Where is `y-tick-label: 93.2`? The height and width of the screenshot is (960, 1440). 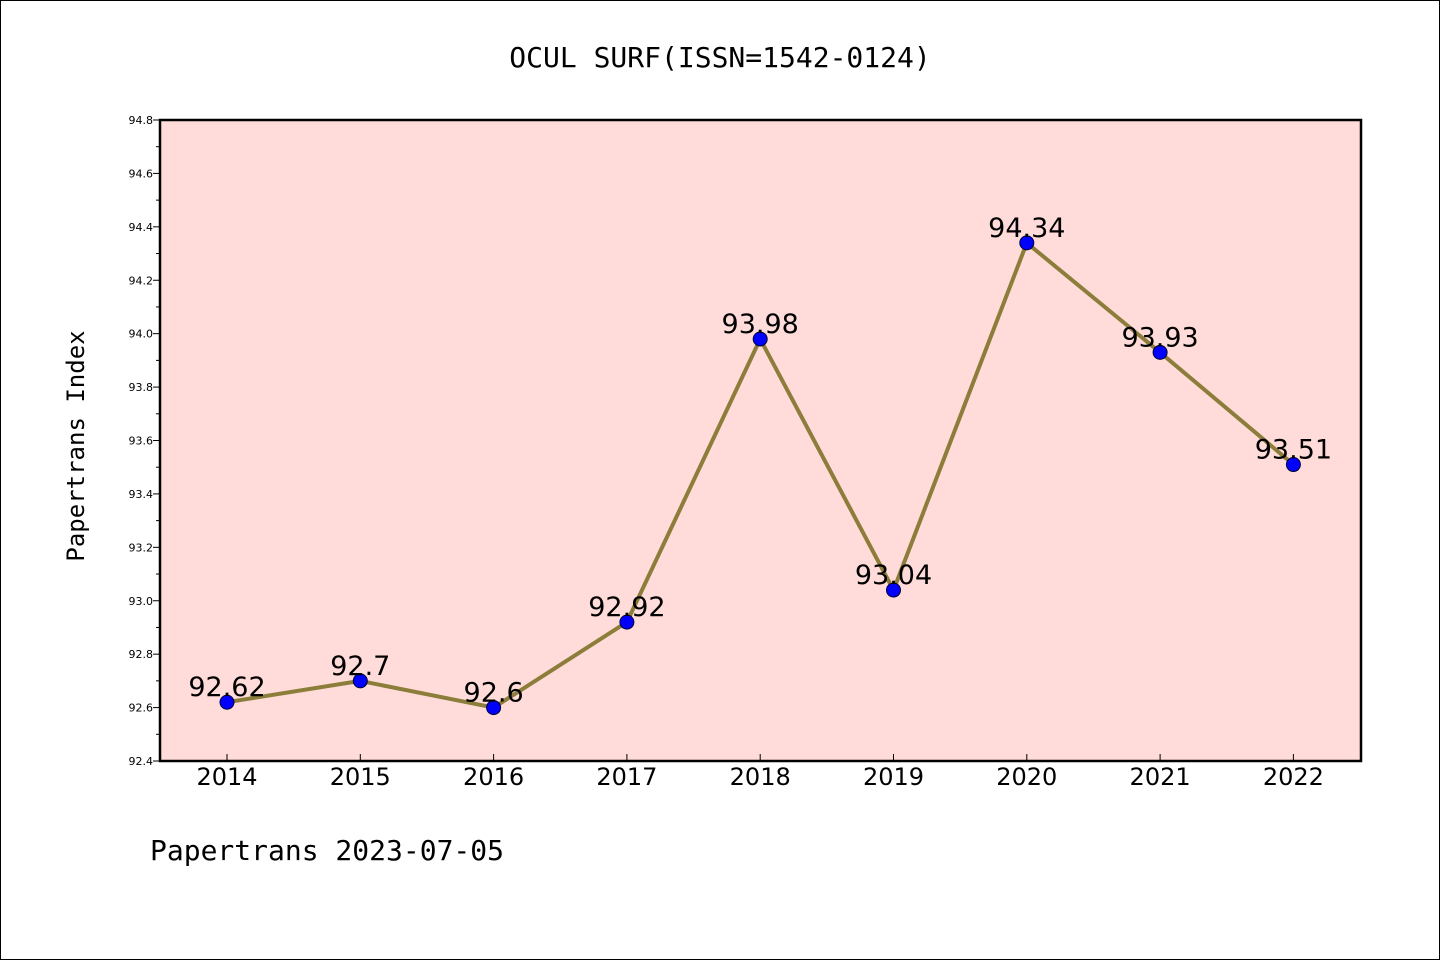
y-tick-label: 93.2 is located at coordinates (141, 547).